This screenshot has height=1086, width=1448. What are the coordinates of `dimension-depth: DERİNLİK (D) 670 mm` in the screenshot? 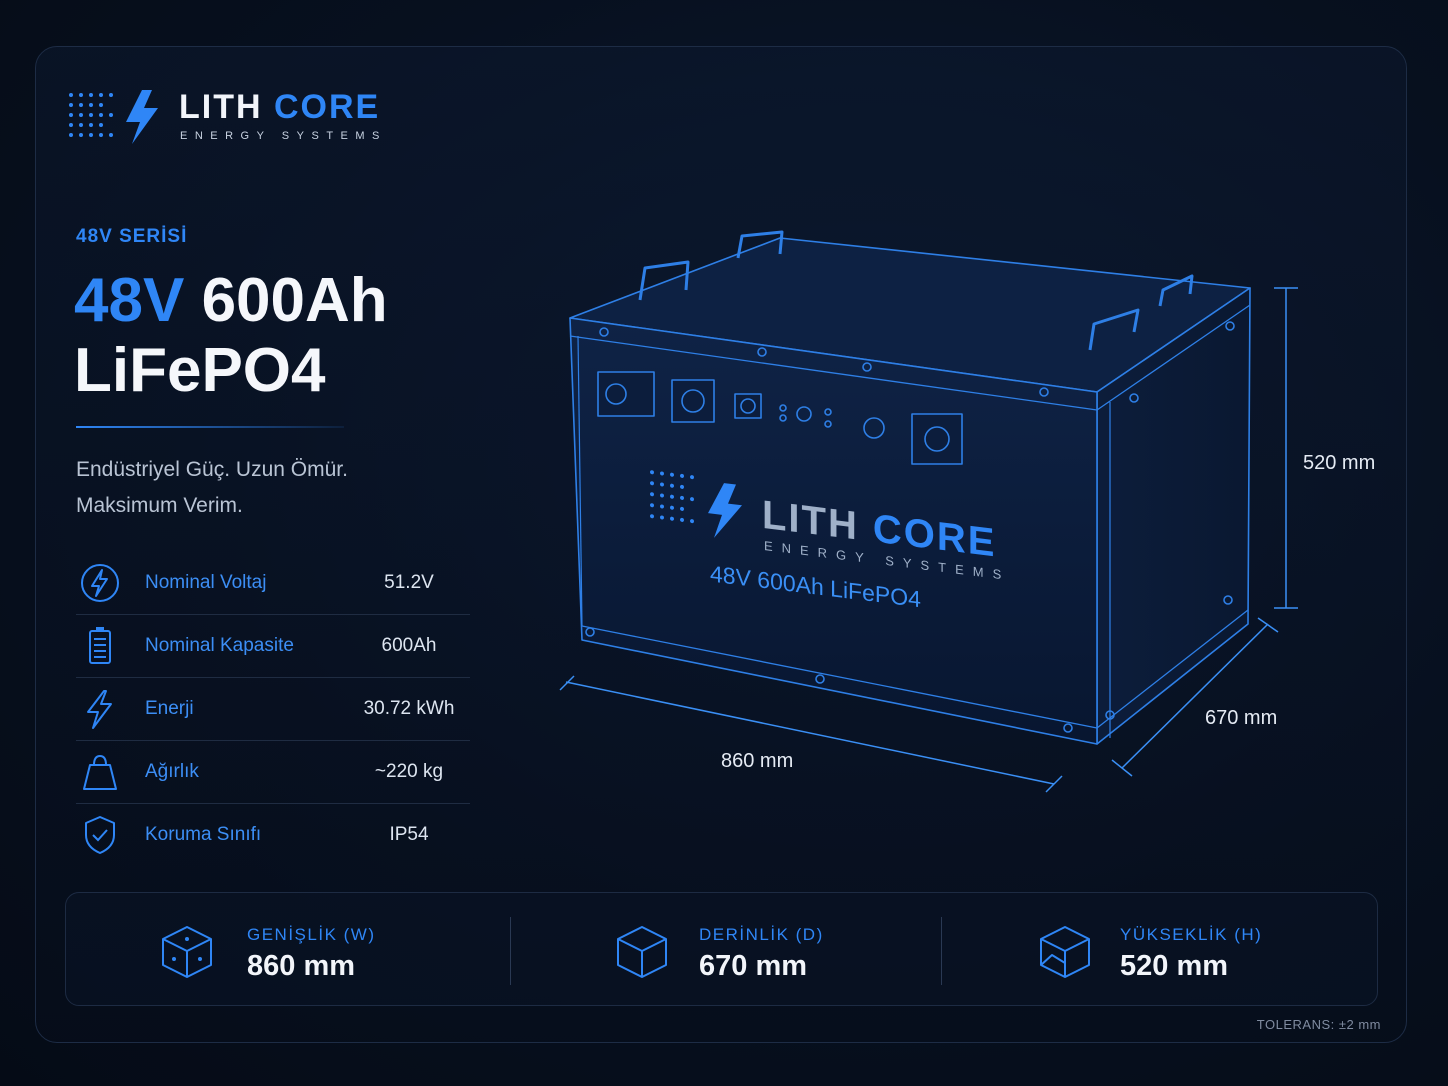 It's located at (726, 949).